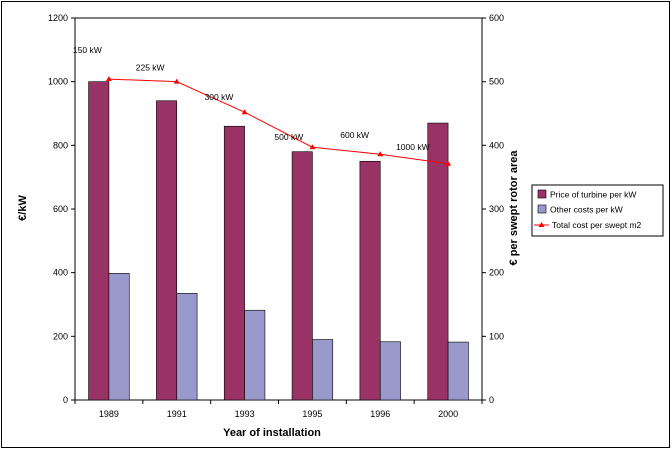 This screenshot has width=672, height=450. I want to click on annotation-rated-power: 300 kW, so click(219, 97).